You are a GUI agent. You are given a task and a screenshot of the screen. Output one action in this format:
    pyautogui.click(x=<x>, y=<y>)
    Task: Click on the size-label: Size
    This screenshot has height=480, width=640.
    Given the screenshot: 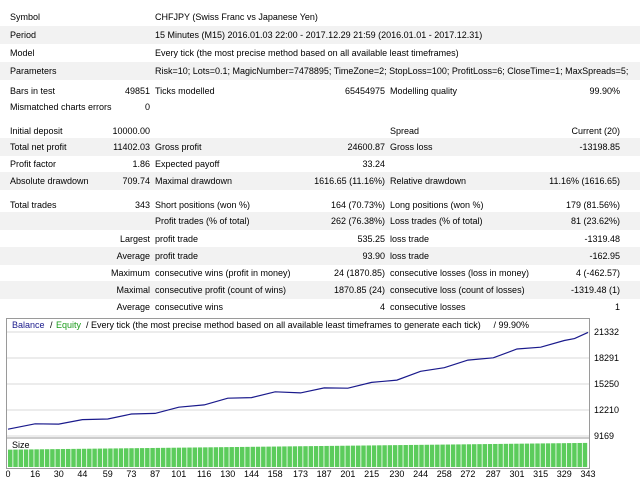 What is the action you would take?
    pyautogui.click(x=21, y=445)
    